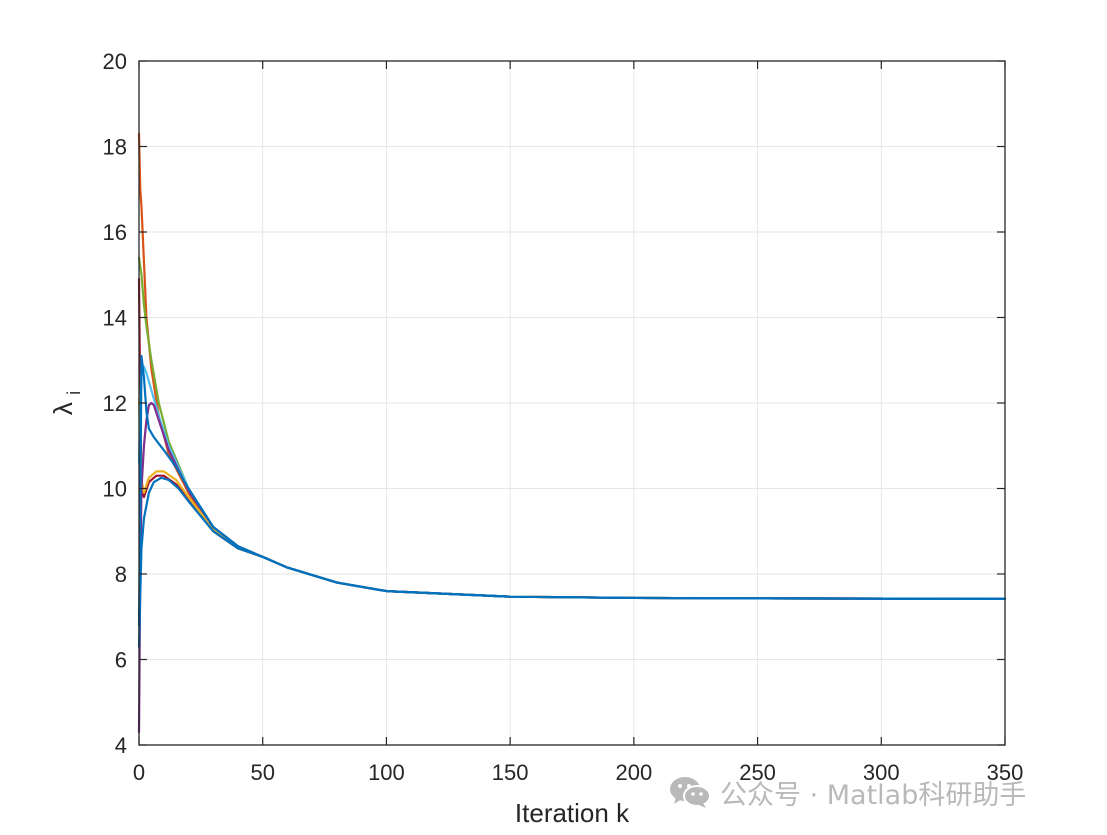 The image size is (1107, 835). I want to click on y-tick-label: 10, so click(115, 489).